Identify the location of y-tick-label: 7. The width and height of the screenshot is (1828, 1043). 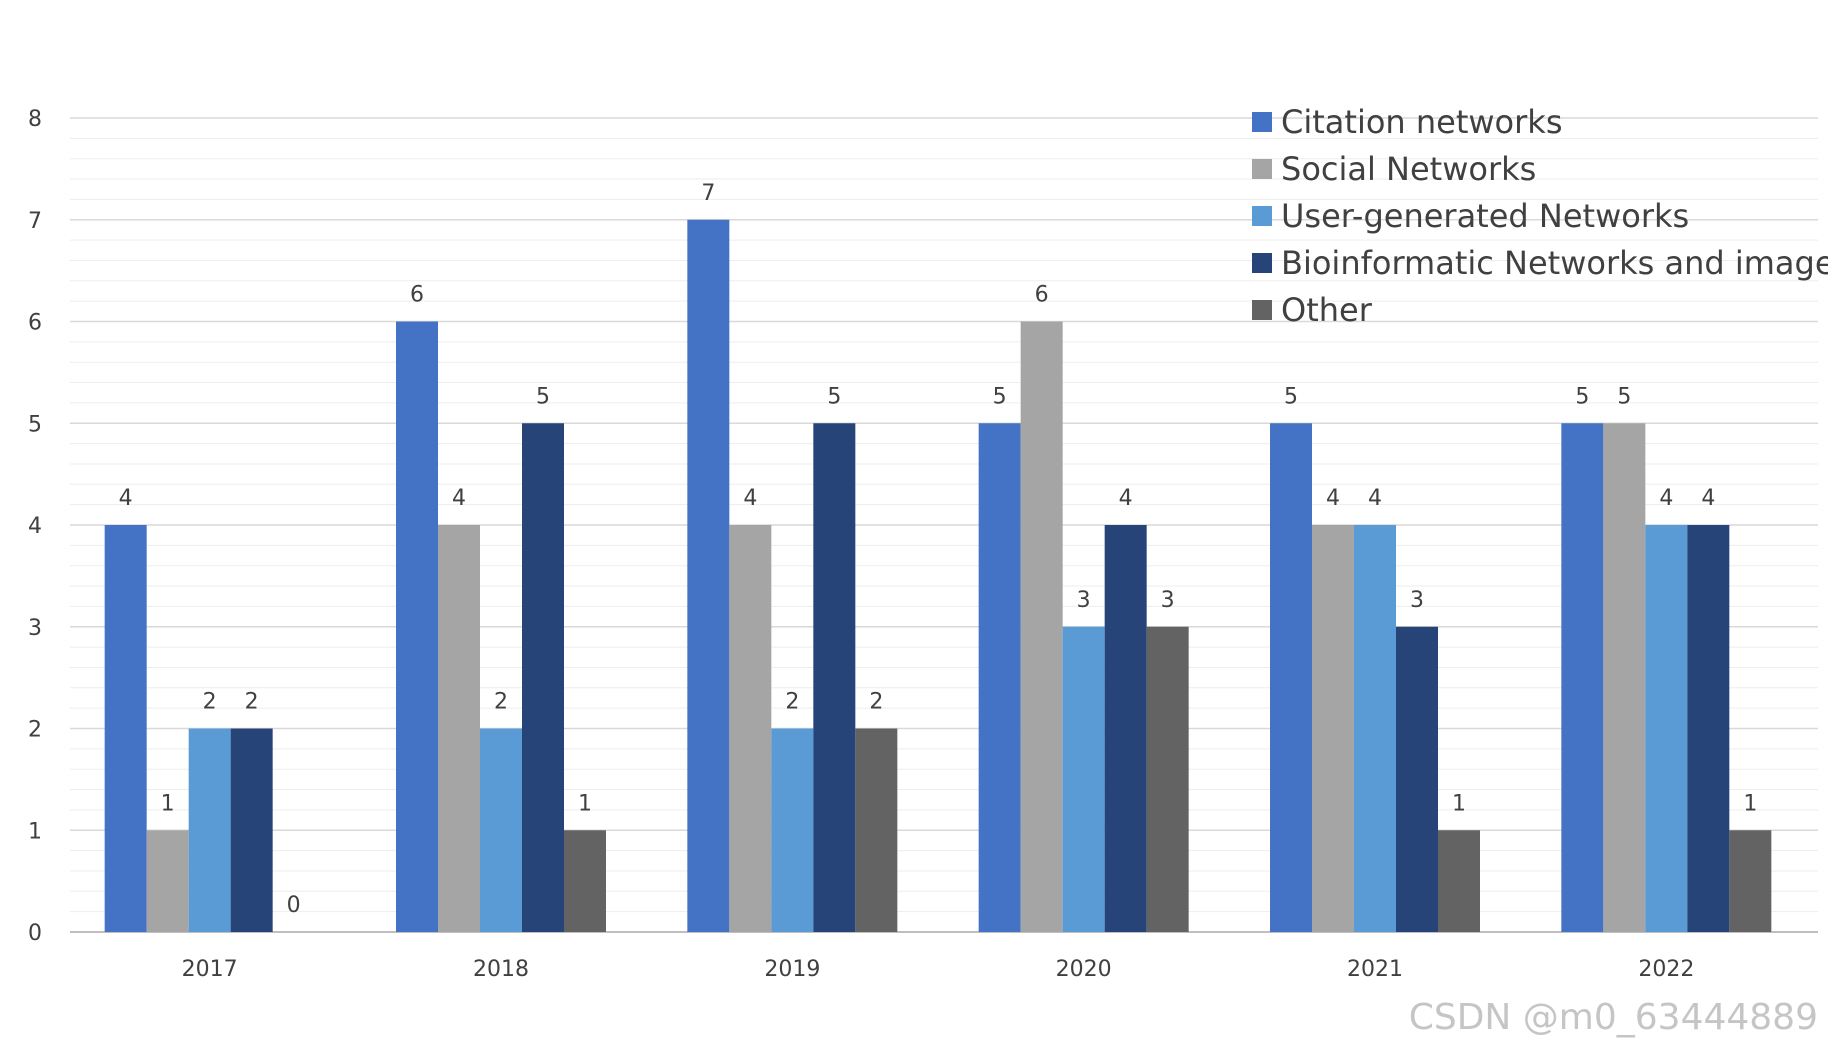
(35, 221).